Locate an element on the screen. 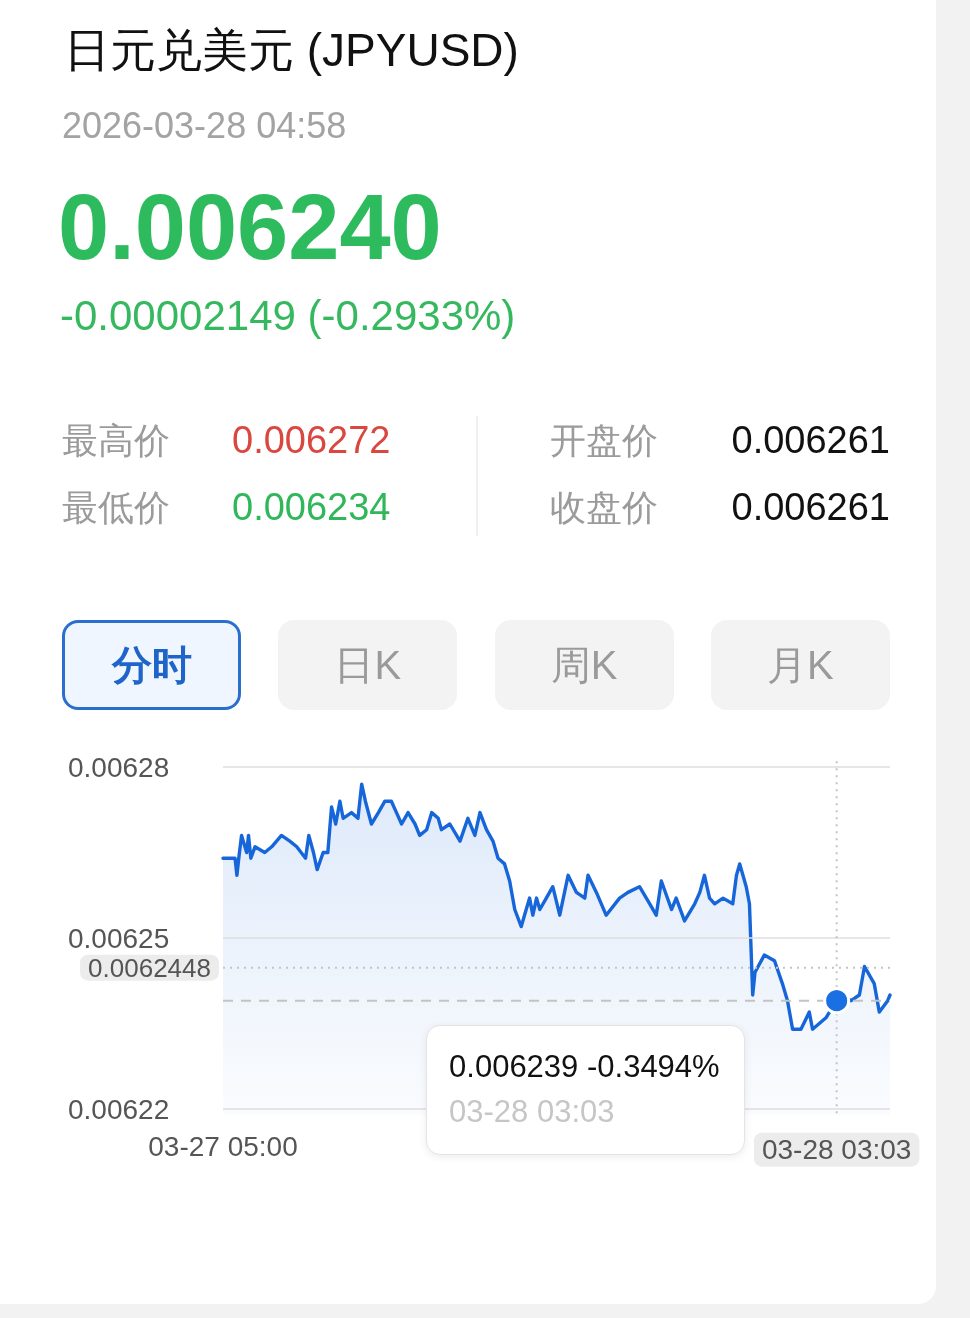  text: -0.00002149 (-0.2933%) is located at coordinates (288, 316).